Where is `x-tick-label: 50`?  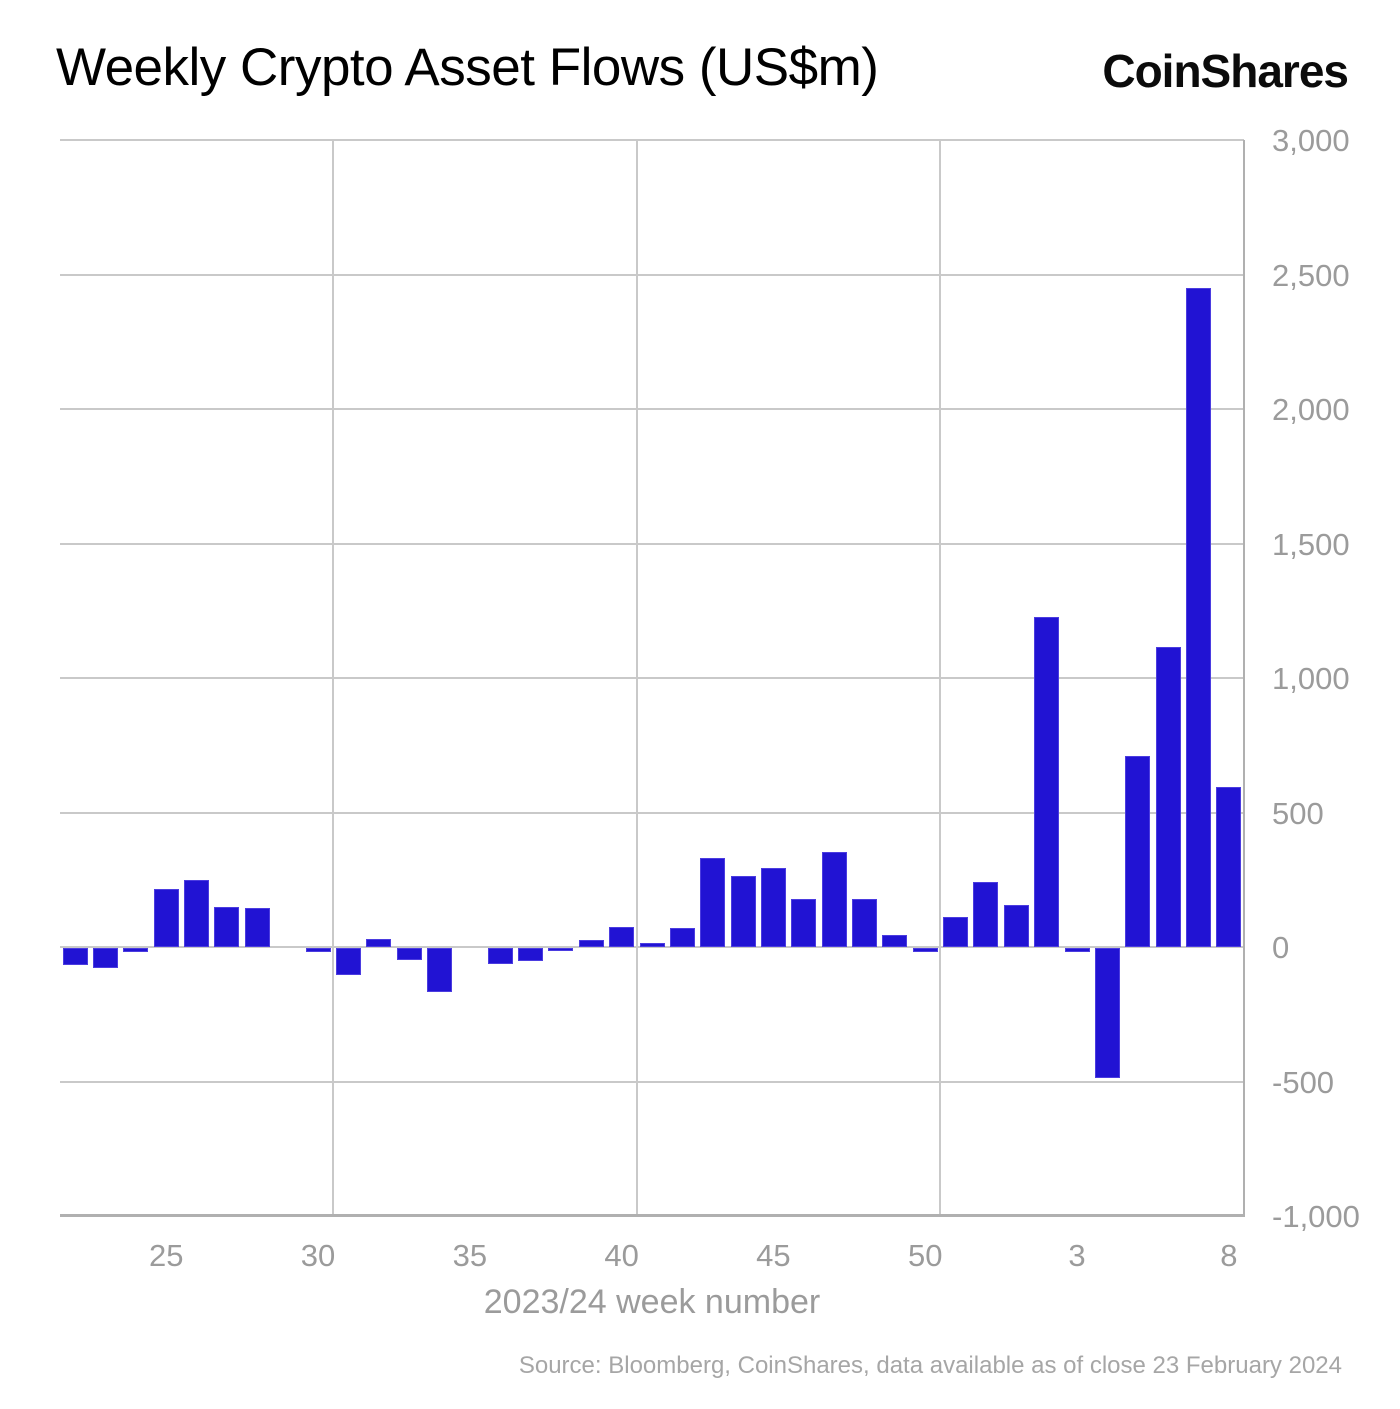 x-tick-label: 50 is located at coordinates (925, 1255).